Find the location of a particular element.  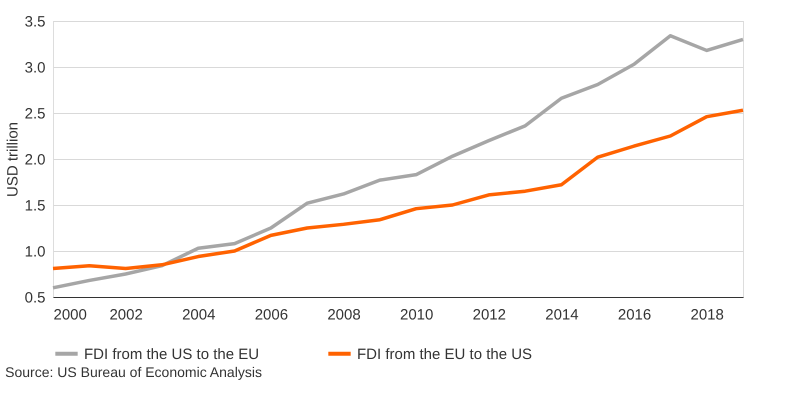

y-tick-label: 1.0 is located at coordinates (35, 252).